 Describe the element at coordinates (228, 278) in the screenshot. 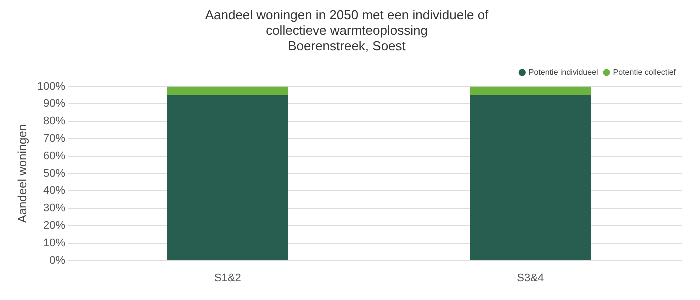

I see `x-tick-label: S1&2` at that location.